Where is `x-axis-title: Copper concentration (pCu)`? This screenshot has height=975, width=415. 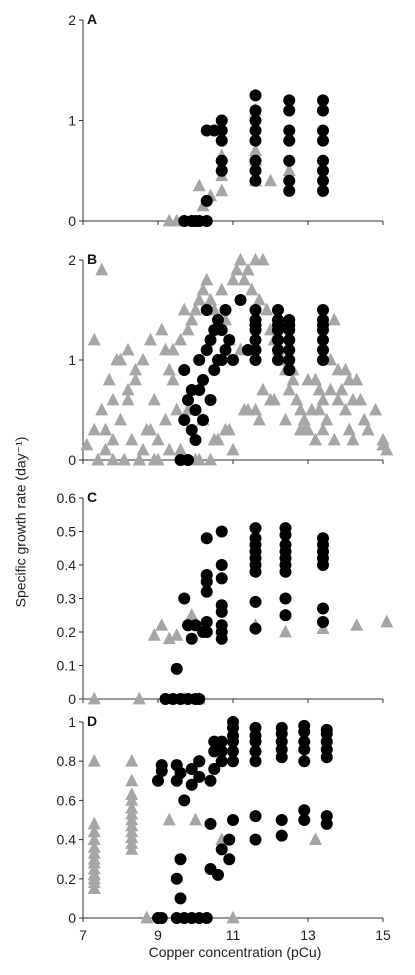 x-axis-title: Copper concentration (pCu) is located at coordinates (235, 952).